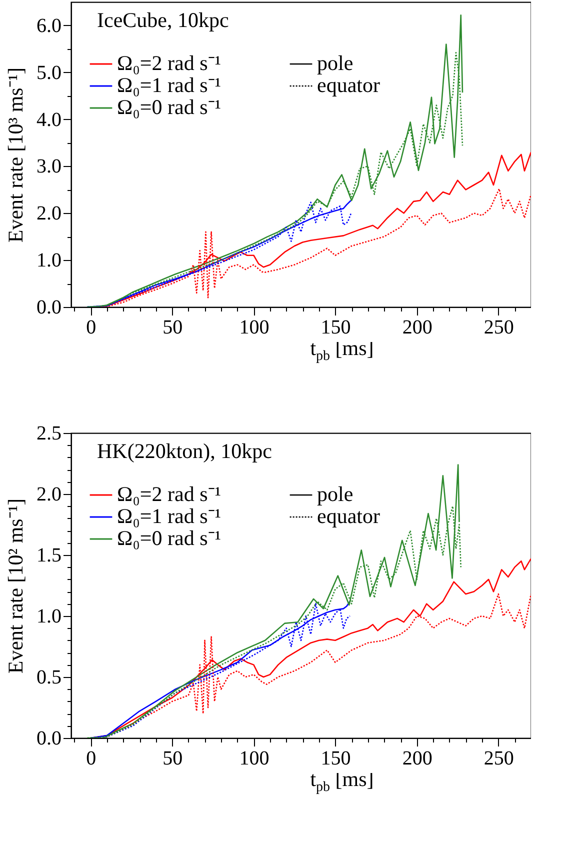 The width and height of the screenshot is (583, 844). What do you see at coordinates (49, 433) in the screenshot?
I see `y-tick-label: 2.5` at bounding box center [49, 433].